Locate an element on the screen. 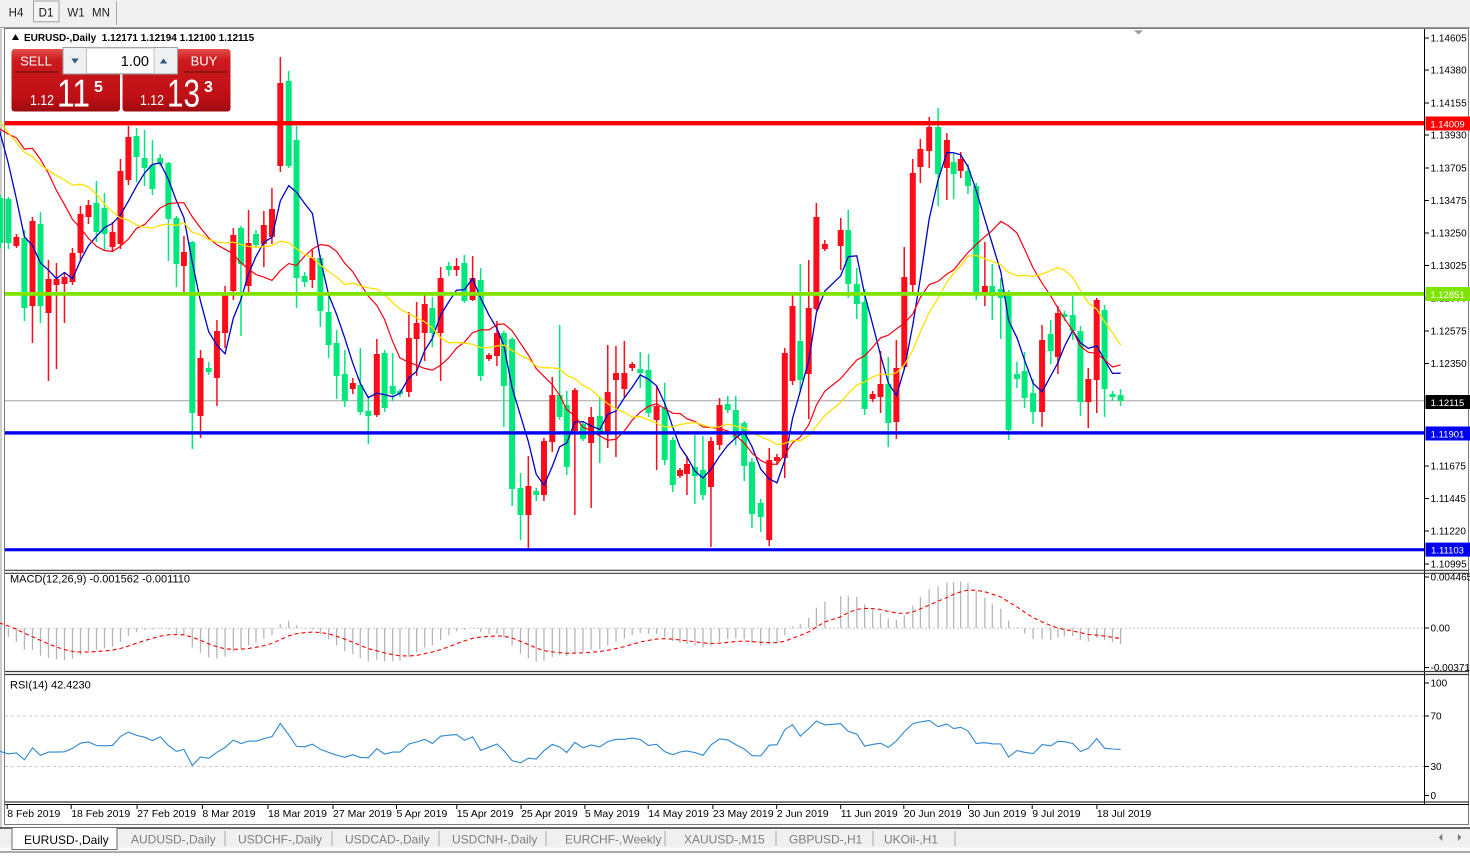  svg-text: EURUSD-,Daily is located at coordinates (66, 840).